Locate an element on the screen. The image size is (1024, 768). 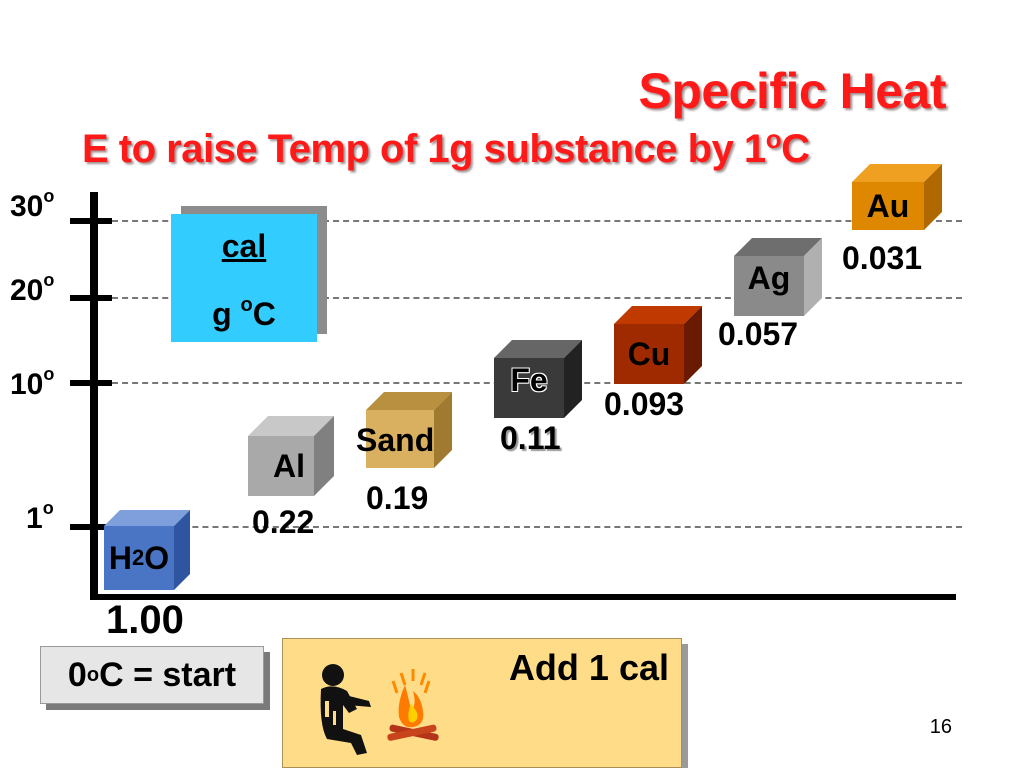
y-label-30: 30o is located at coordinates (32, 204).